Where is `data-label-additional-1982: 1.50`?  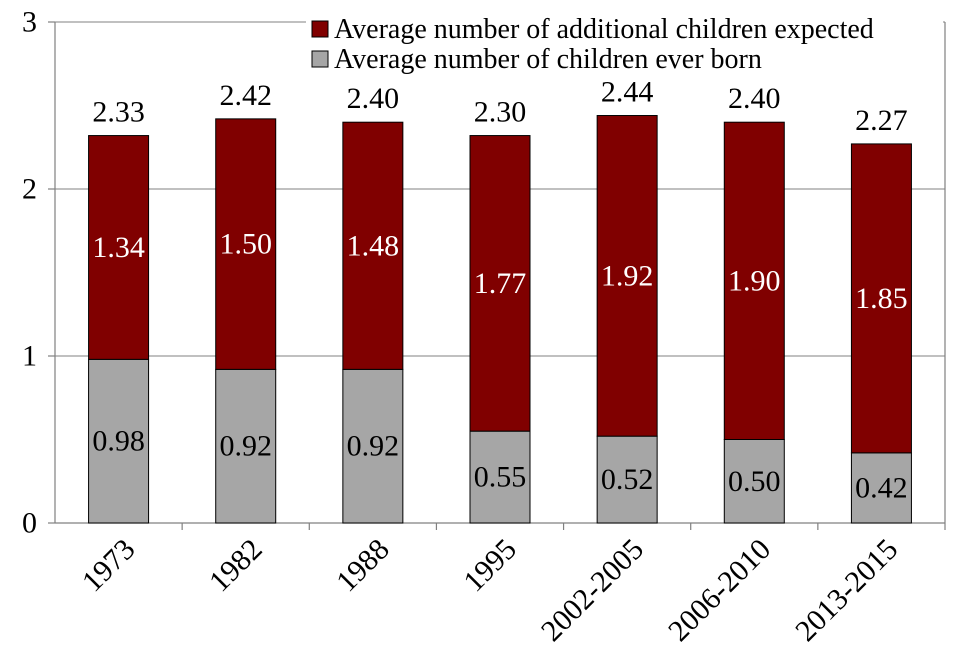 data-label-additional-1982: 1.50 is located at coordinates (245, 244).